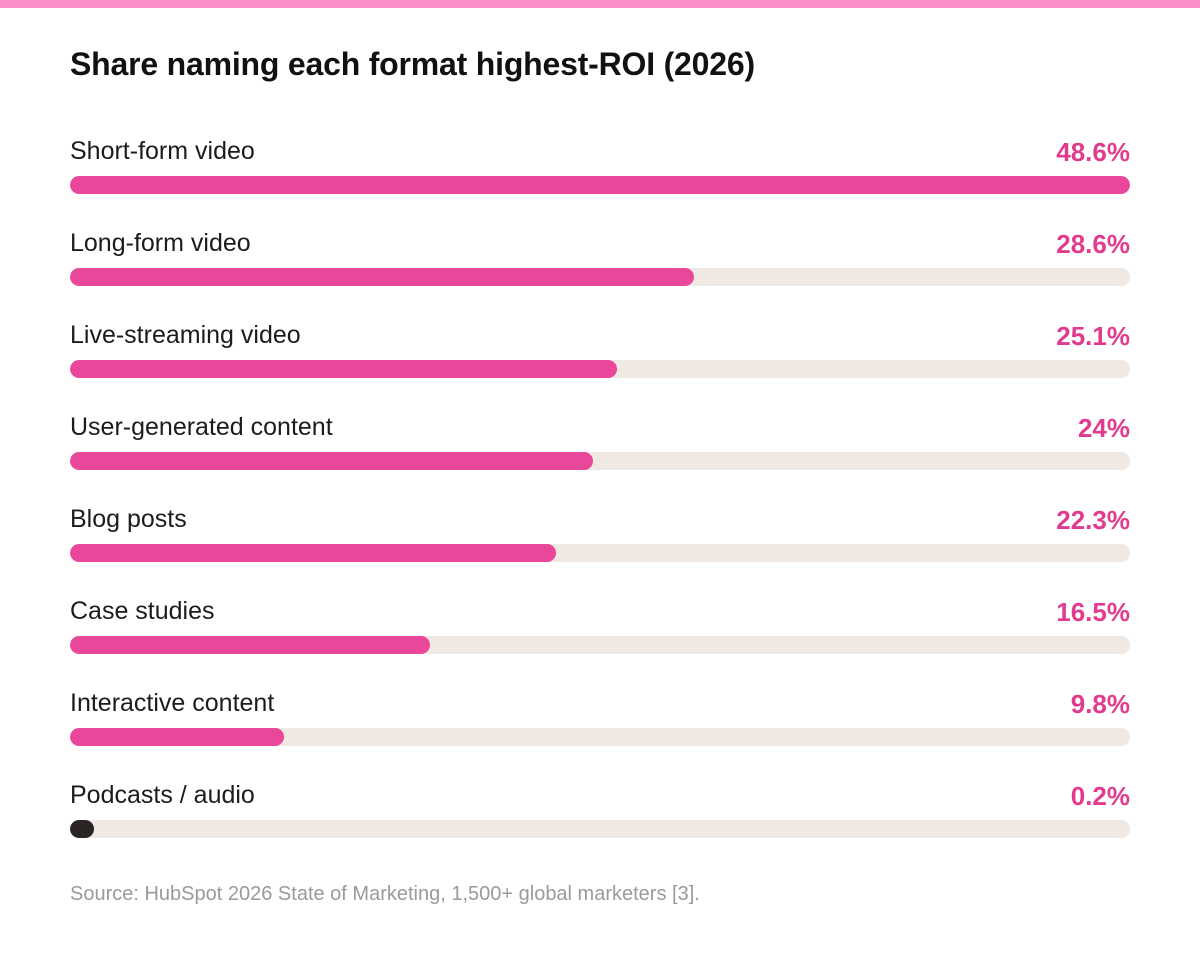  Describe the element at coordinates (160, 243) in the screenshot. I see `category-label: Long-form video` at that location.